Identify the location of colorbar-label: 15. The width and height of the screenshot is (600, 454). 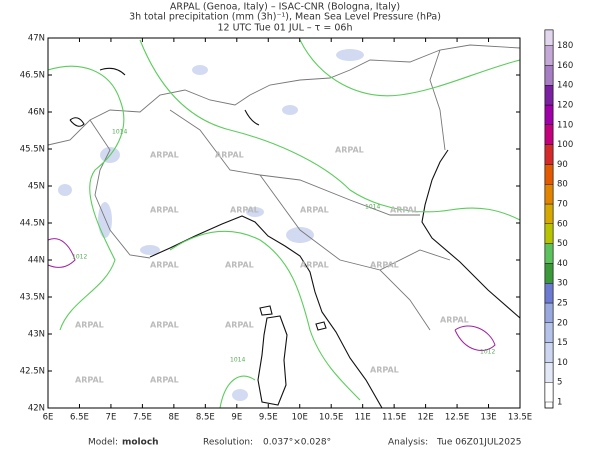
(562, 343).